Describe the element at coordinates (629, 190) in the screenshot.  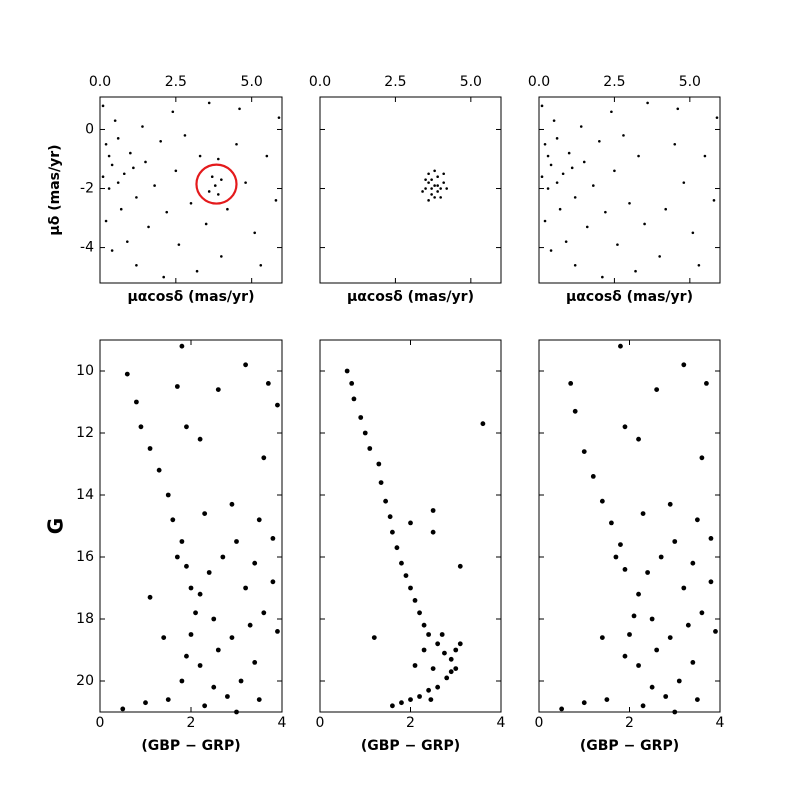
I see `axes-frame` at that location.